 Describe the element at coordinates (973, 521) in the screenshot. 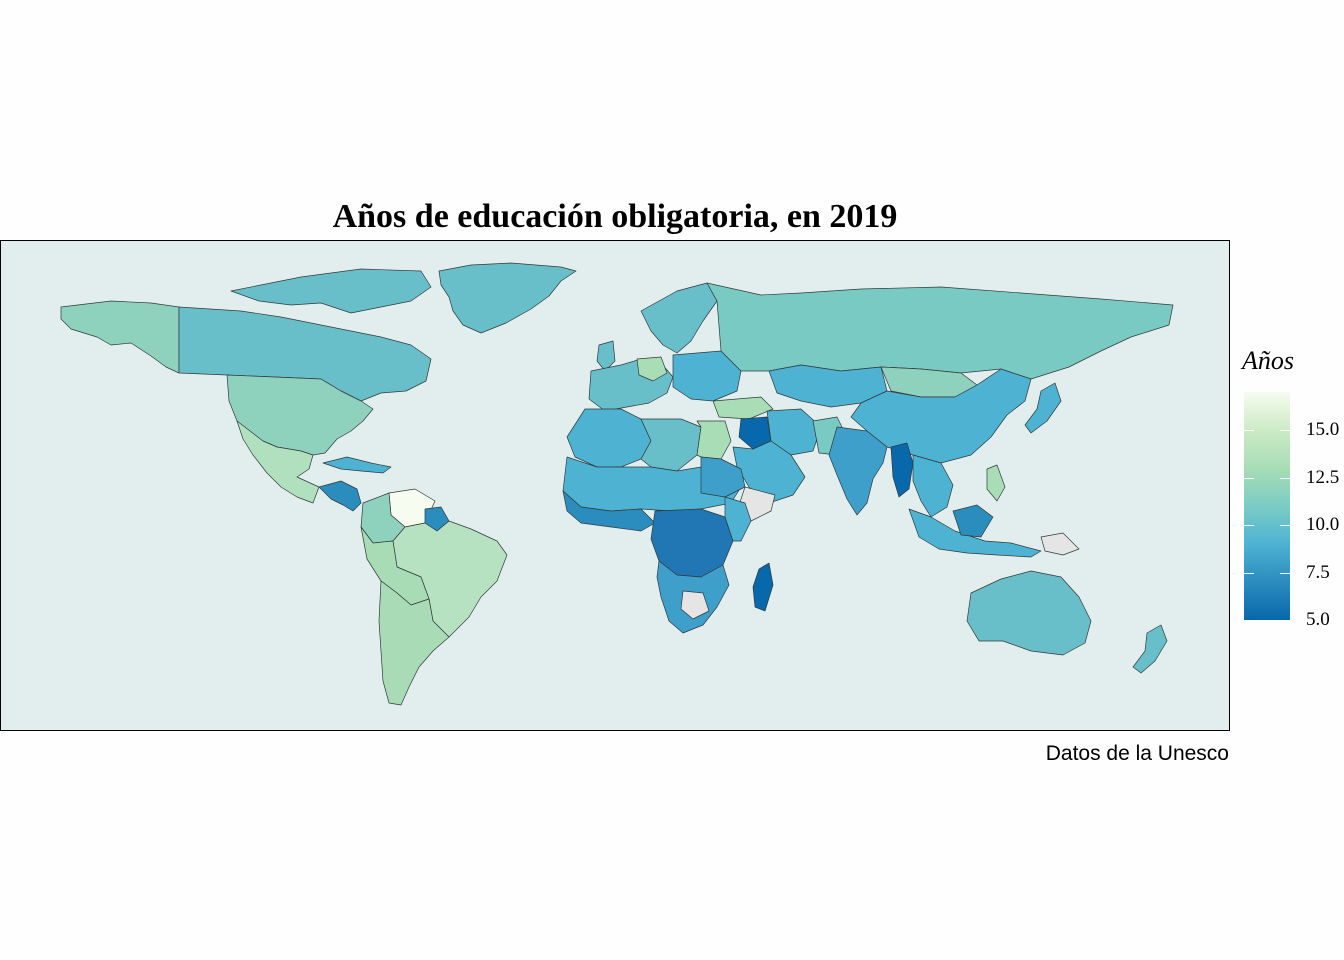

I see `region-borneo` at that location.